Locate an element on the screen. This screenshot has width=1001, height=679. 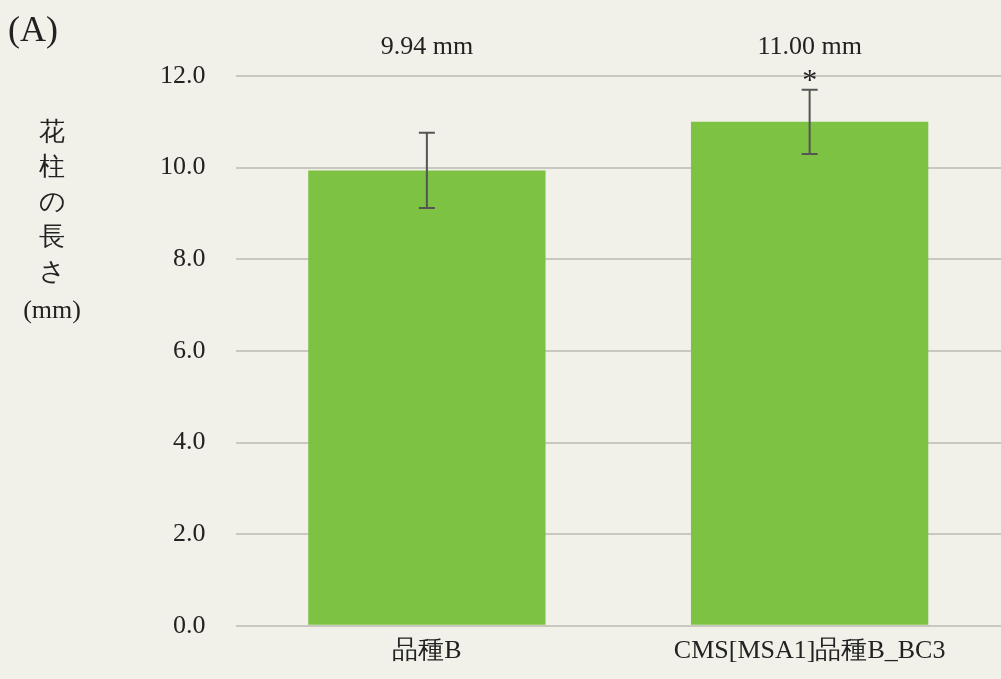
annotation: * is located at coordinates (810, 78).